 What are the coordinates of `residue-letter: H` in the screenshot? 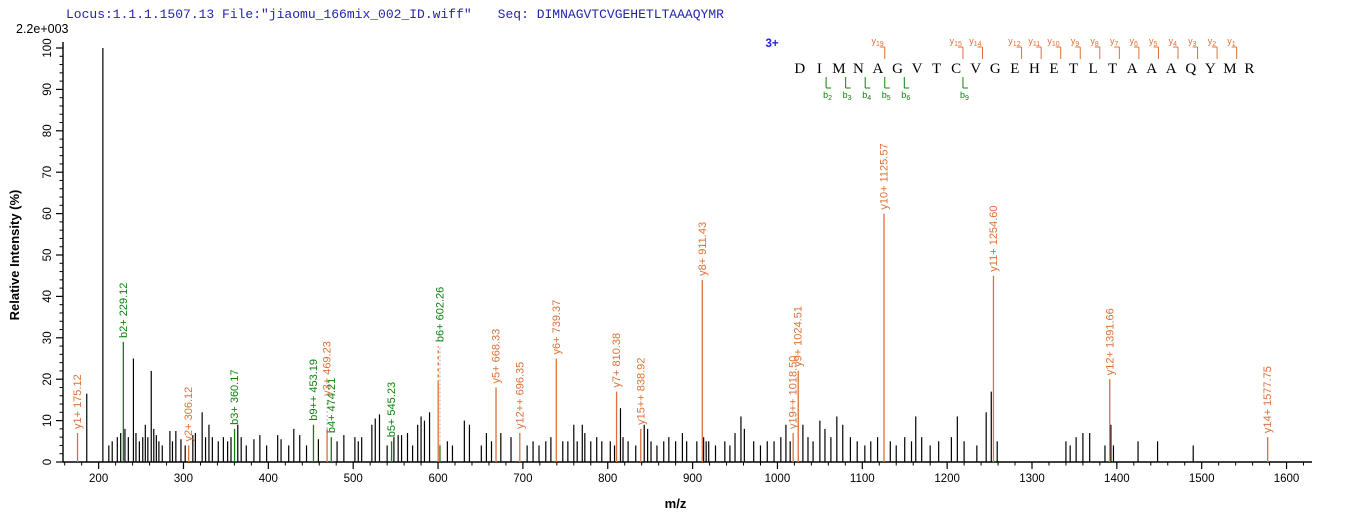 It's located at (1034, 69).